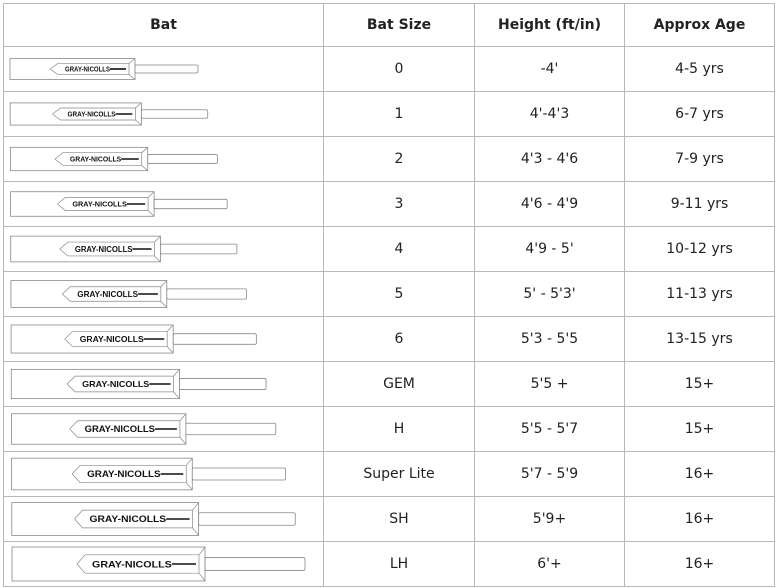  I want to click on height-range: 5'3 - 5'5, so click(549, 339).